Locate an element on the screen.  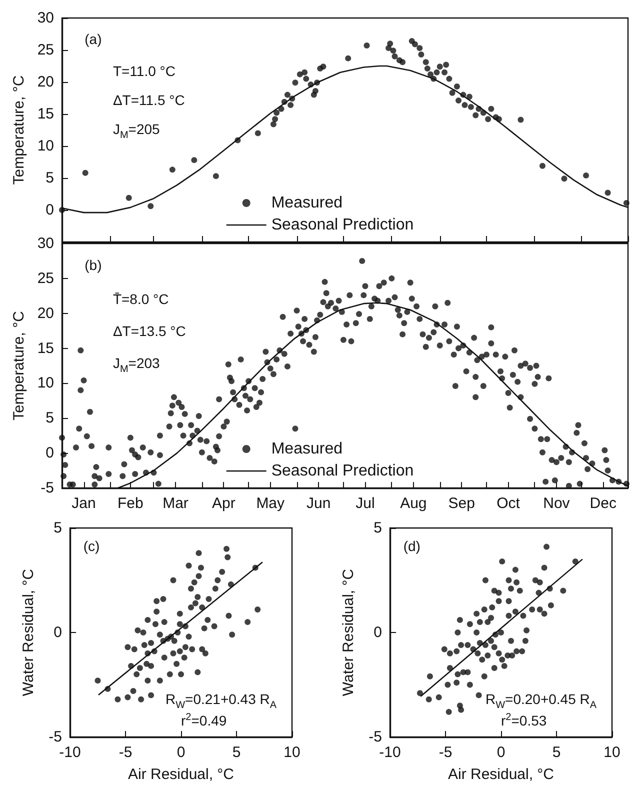
x-tick-label: Aug is located at coordinates (413, 503).